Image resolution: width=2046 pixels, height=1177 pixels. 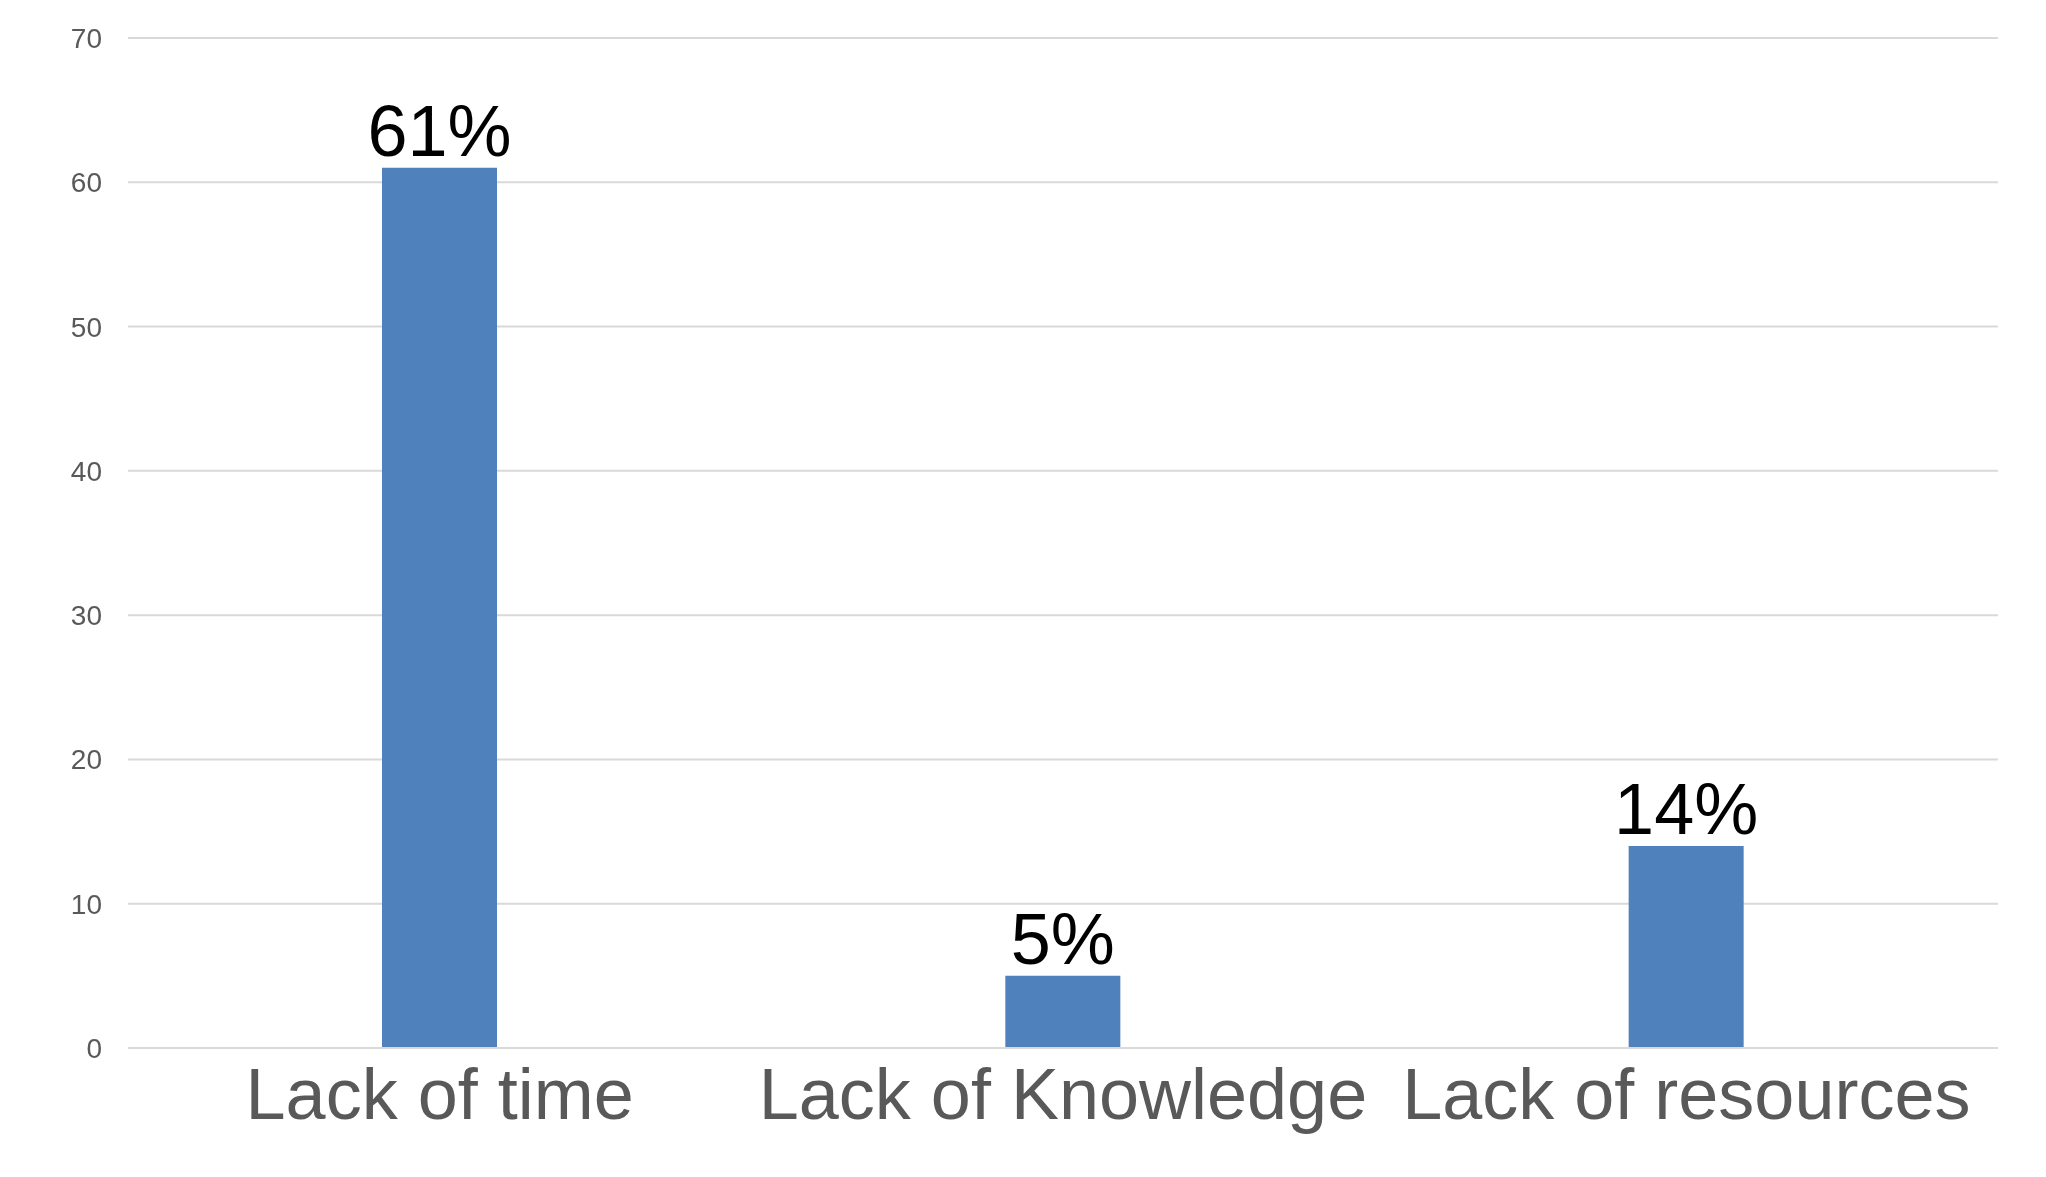 I want to click on x-tick-label: Lack of time, so click(x=439, y=1094).